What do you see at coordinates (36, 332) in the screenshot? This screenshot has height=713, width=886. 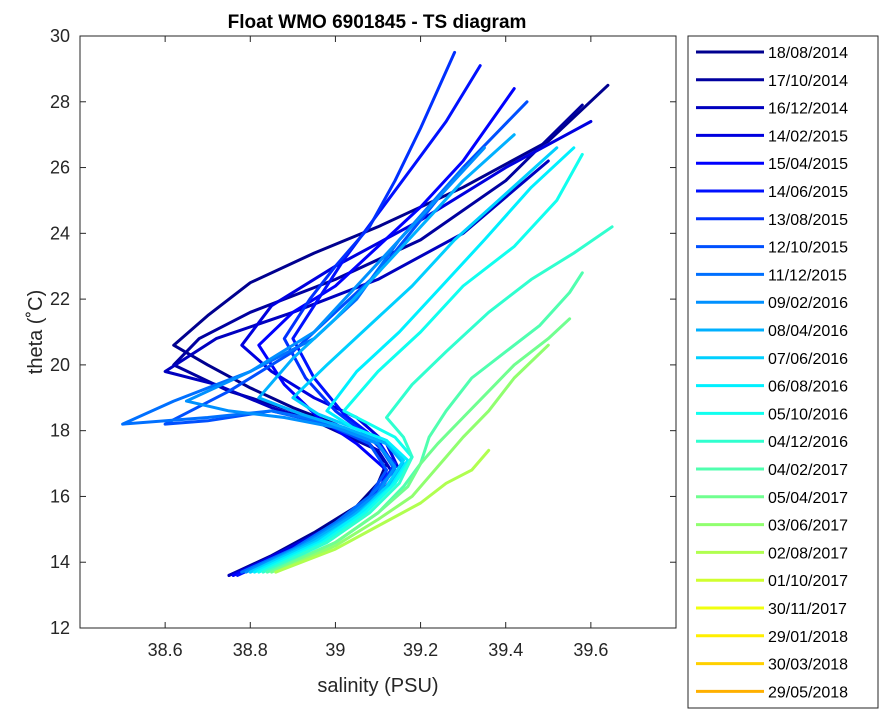 I see `y-axis-label: theta (˚C)` at bounding box center [36, 332].